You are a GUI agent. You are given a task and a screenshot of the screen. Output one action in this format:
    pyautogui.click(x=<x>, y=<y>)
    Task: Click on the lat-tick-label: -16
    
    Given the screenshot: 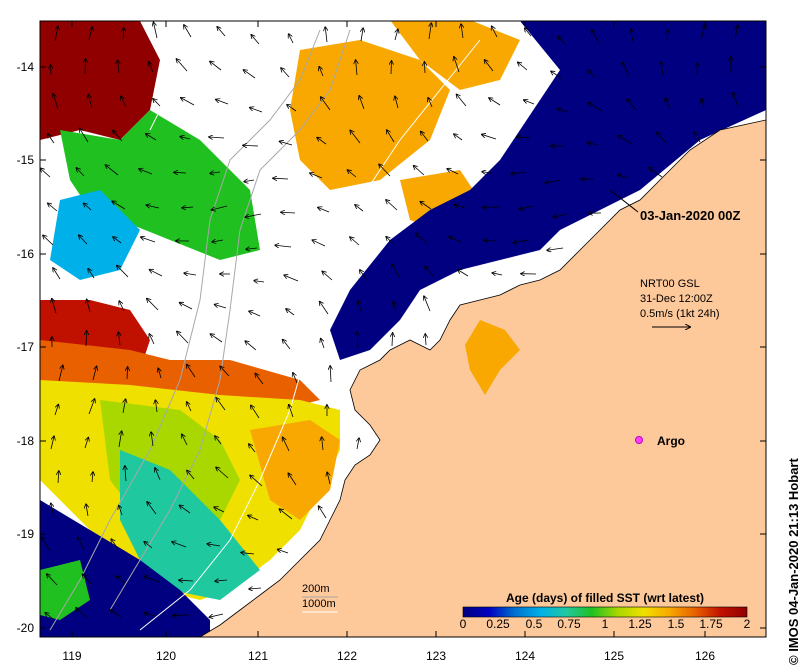 What is the action you would take?
    pyautogui.click(x=26, y=254)
    